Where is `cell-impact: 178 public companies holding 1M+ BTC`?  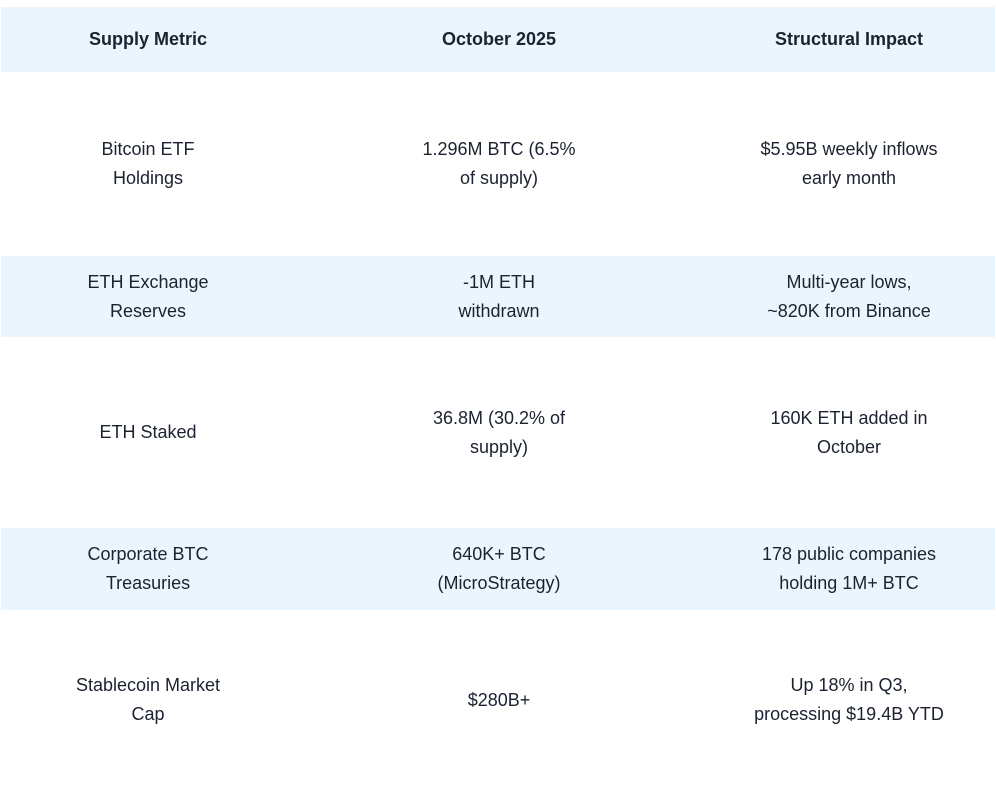
cell-impact: 178 public companies holding 1M+ BTC is located at coordinates (849, 568).